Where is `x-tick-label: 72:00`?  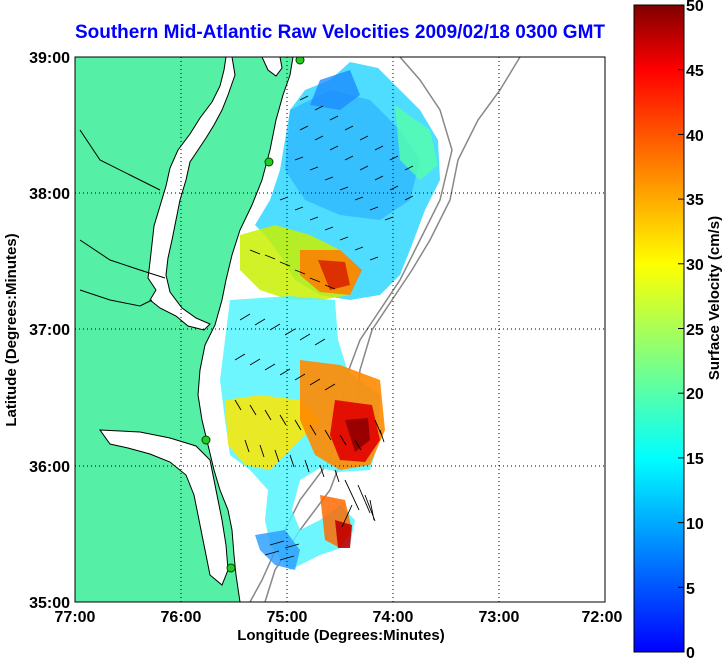 x-tick-label: 72:00 is located at coordinates (602, 617).